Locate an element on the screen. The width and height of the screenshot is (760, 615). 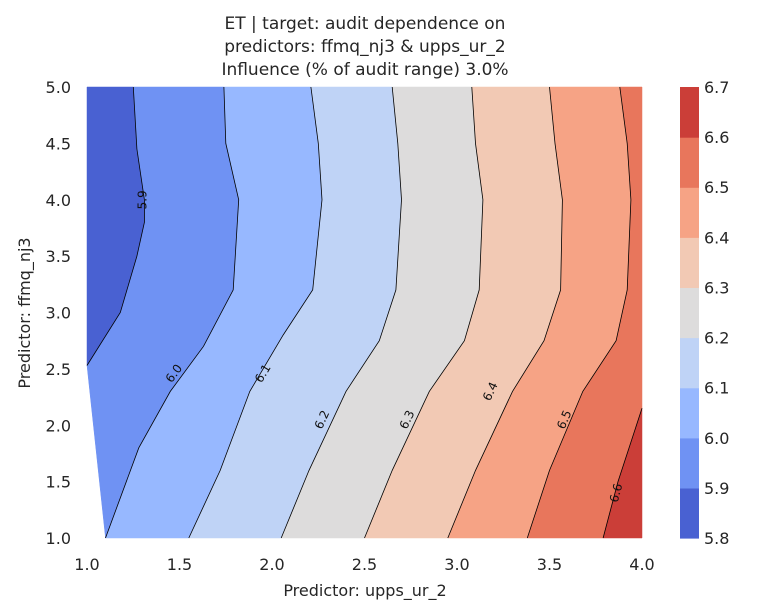
colorbar-tick-label: 6.3 is located at coordinates (716, 287).